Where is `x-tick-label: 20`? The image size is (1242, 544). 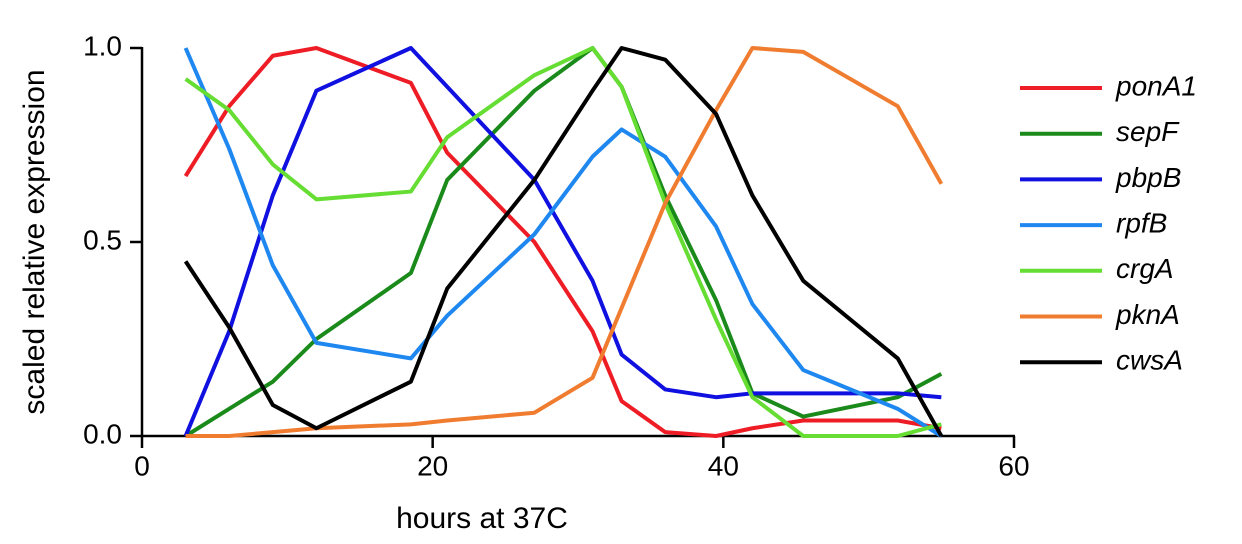 x-tick-label: 20 is located at coordinates (432, 465).